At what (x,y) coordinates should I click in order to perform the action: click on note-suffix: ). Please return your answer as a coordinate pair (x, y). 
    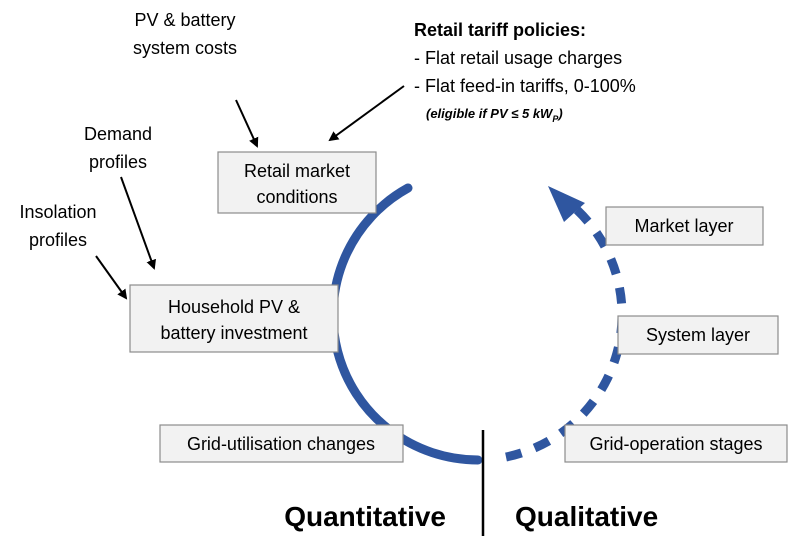
    Looking at the image, I should click on (559, 113).